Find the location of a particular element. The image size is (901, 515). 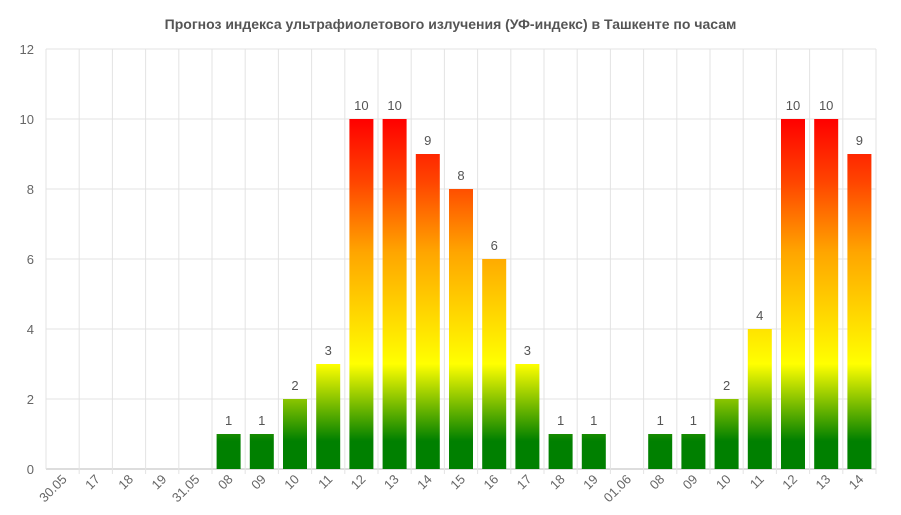

y-tick-label: 6 is located at coordinates (30, 259).